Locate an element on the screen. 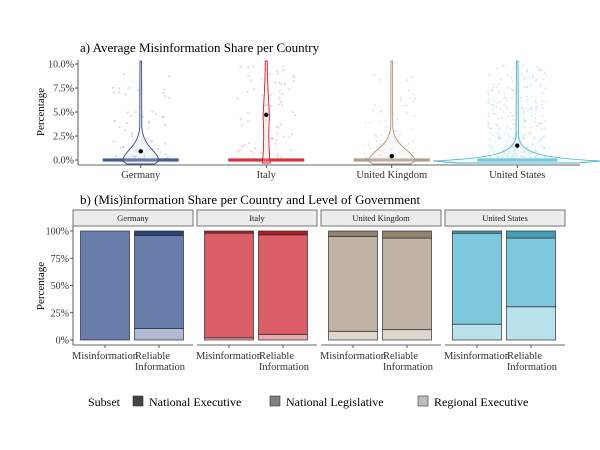 The width and height of the screenshot is (600, 450). panel-a-y-axis-label: Percentage is located at coordinates (41, 112).